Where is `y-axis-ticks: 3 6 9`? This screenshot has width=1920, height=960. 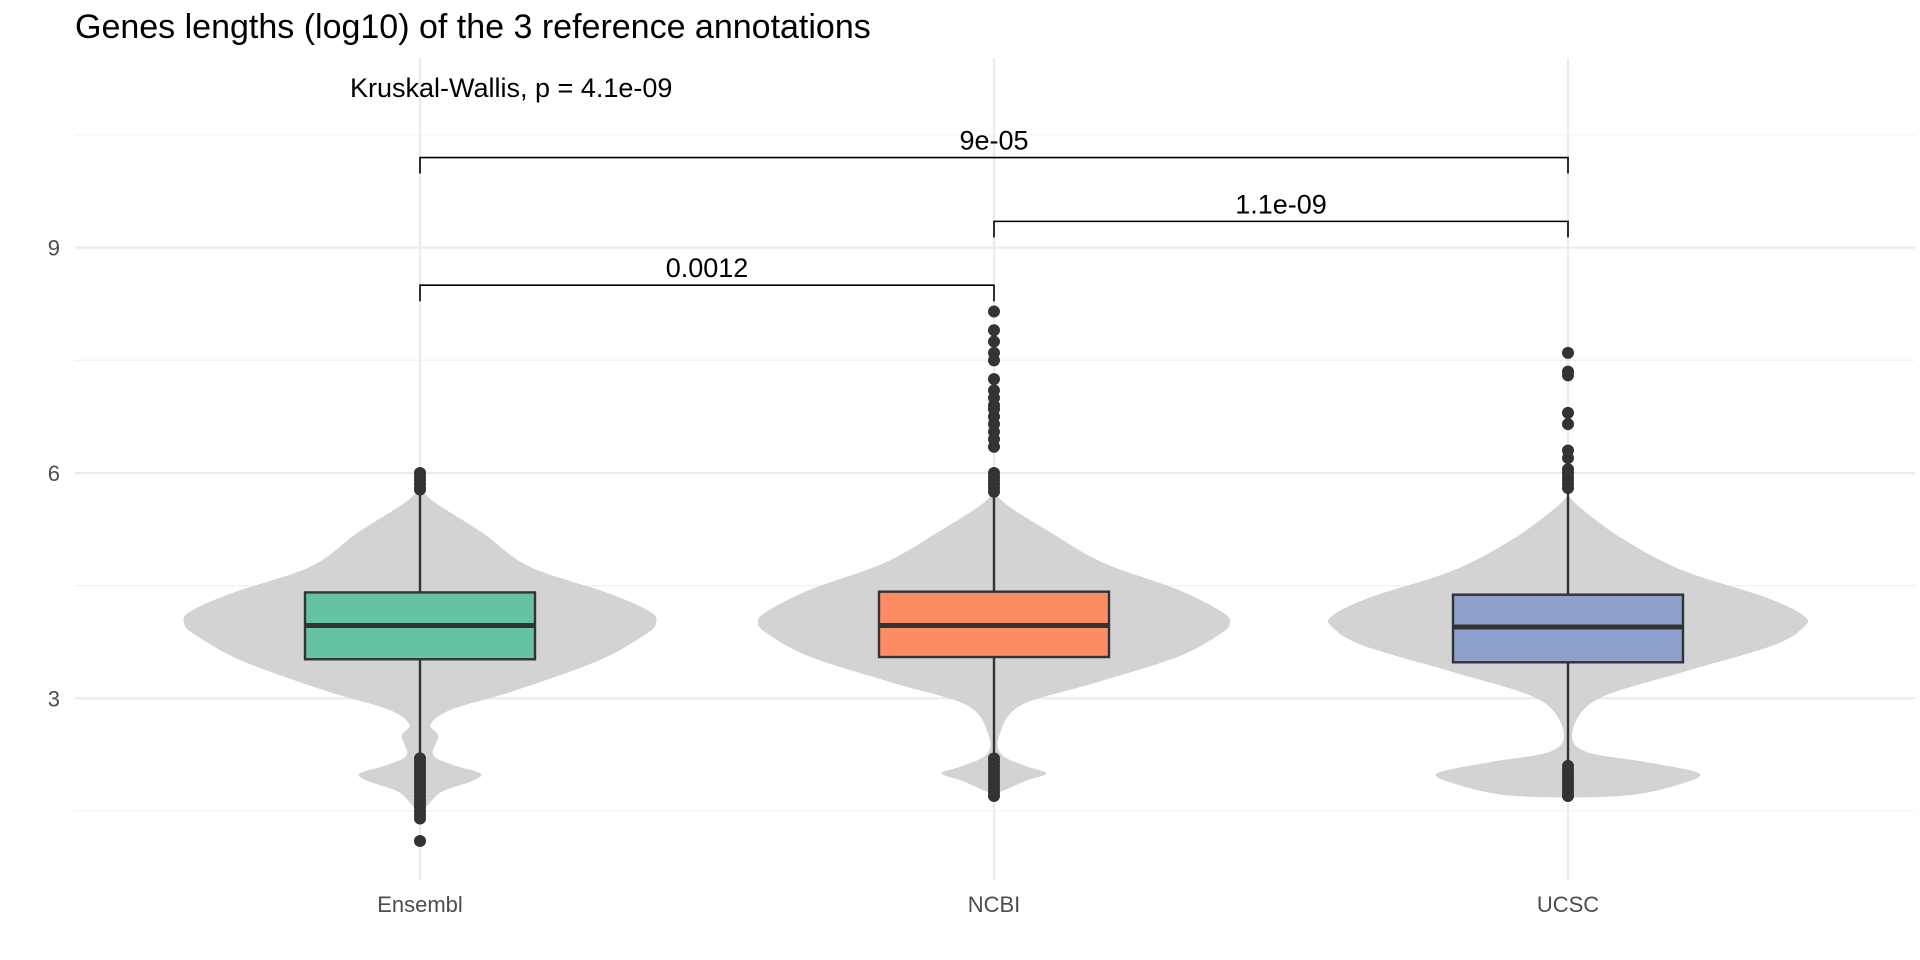
y-axis-ticks: 3 6 9 is located at coordinates (54, 474).